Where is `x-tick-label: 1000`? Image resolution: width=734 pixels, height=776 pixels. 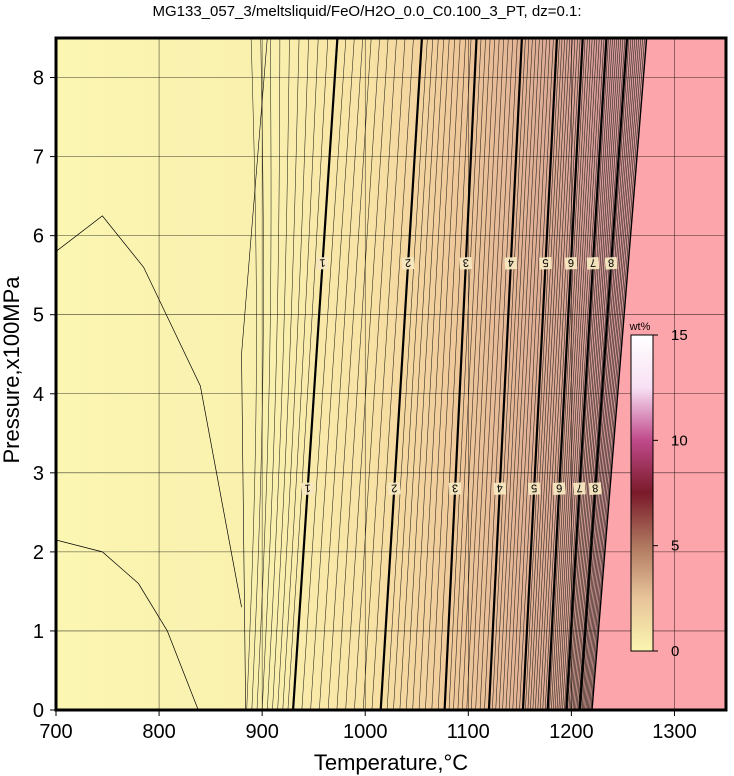 x-tick-label: 1000 is located at coordinates (365, 732).